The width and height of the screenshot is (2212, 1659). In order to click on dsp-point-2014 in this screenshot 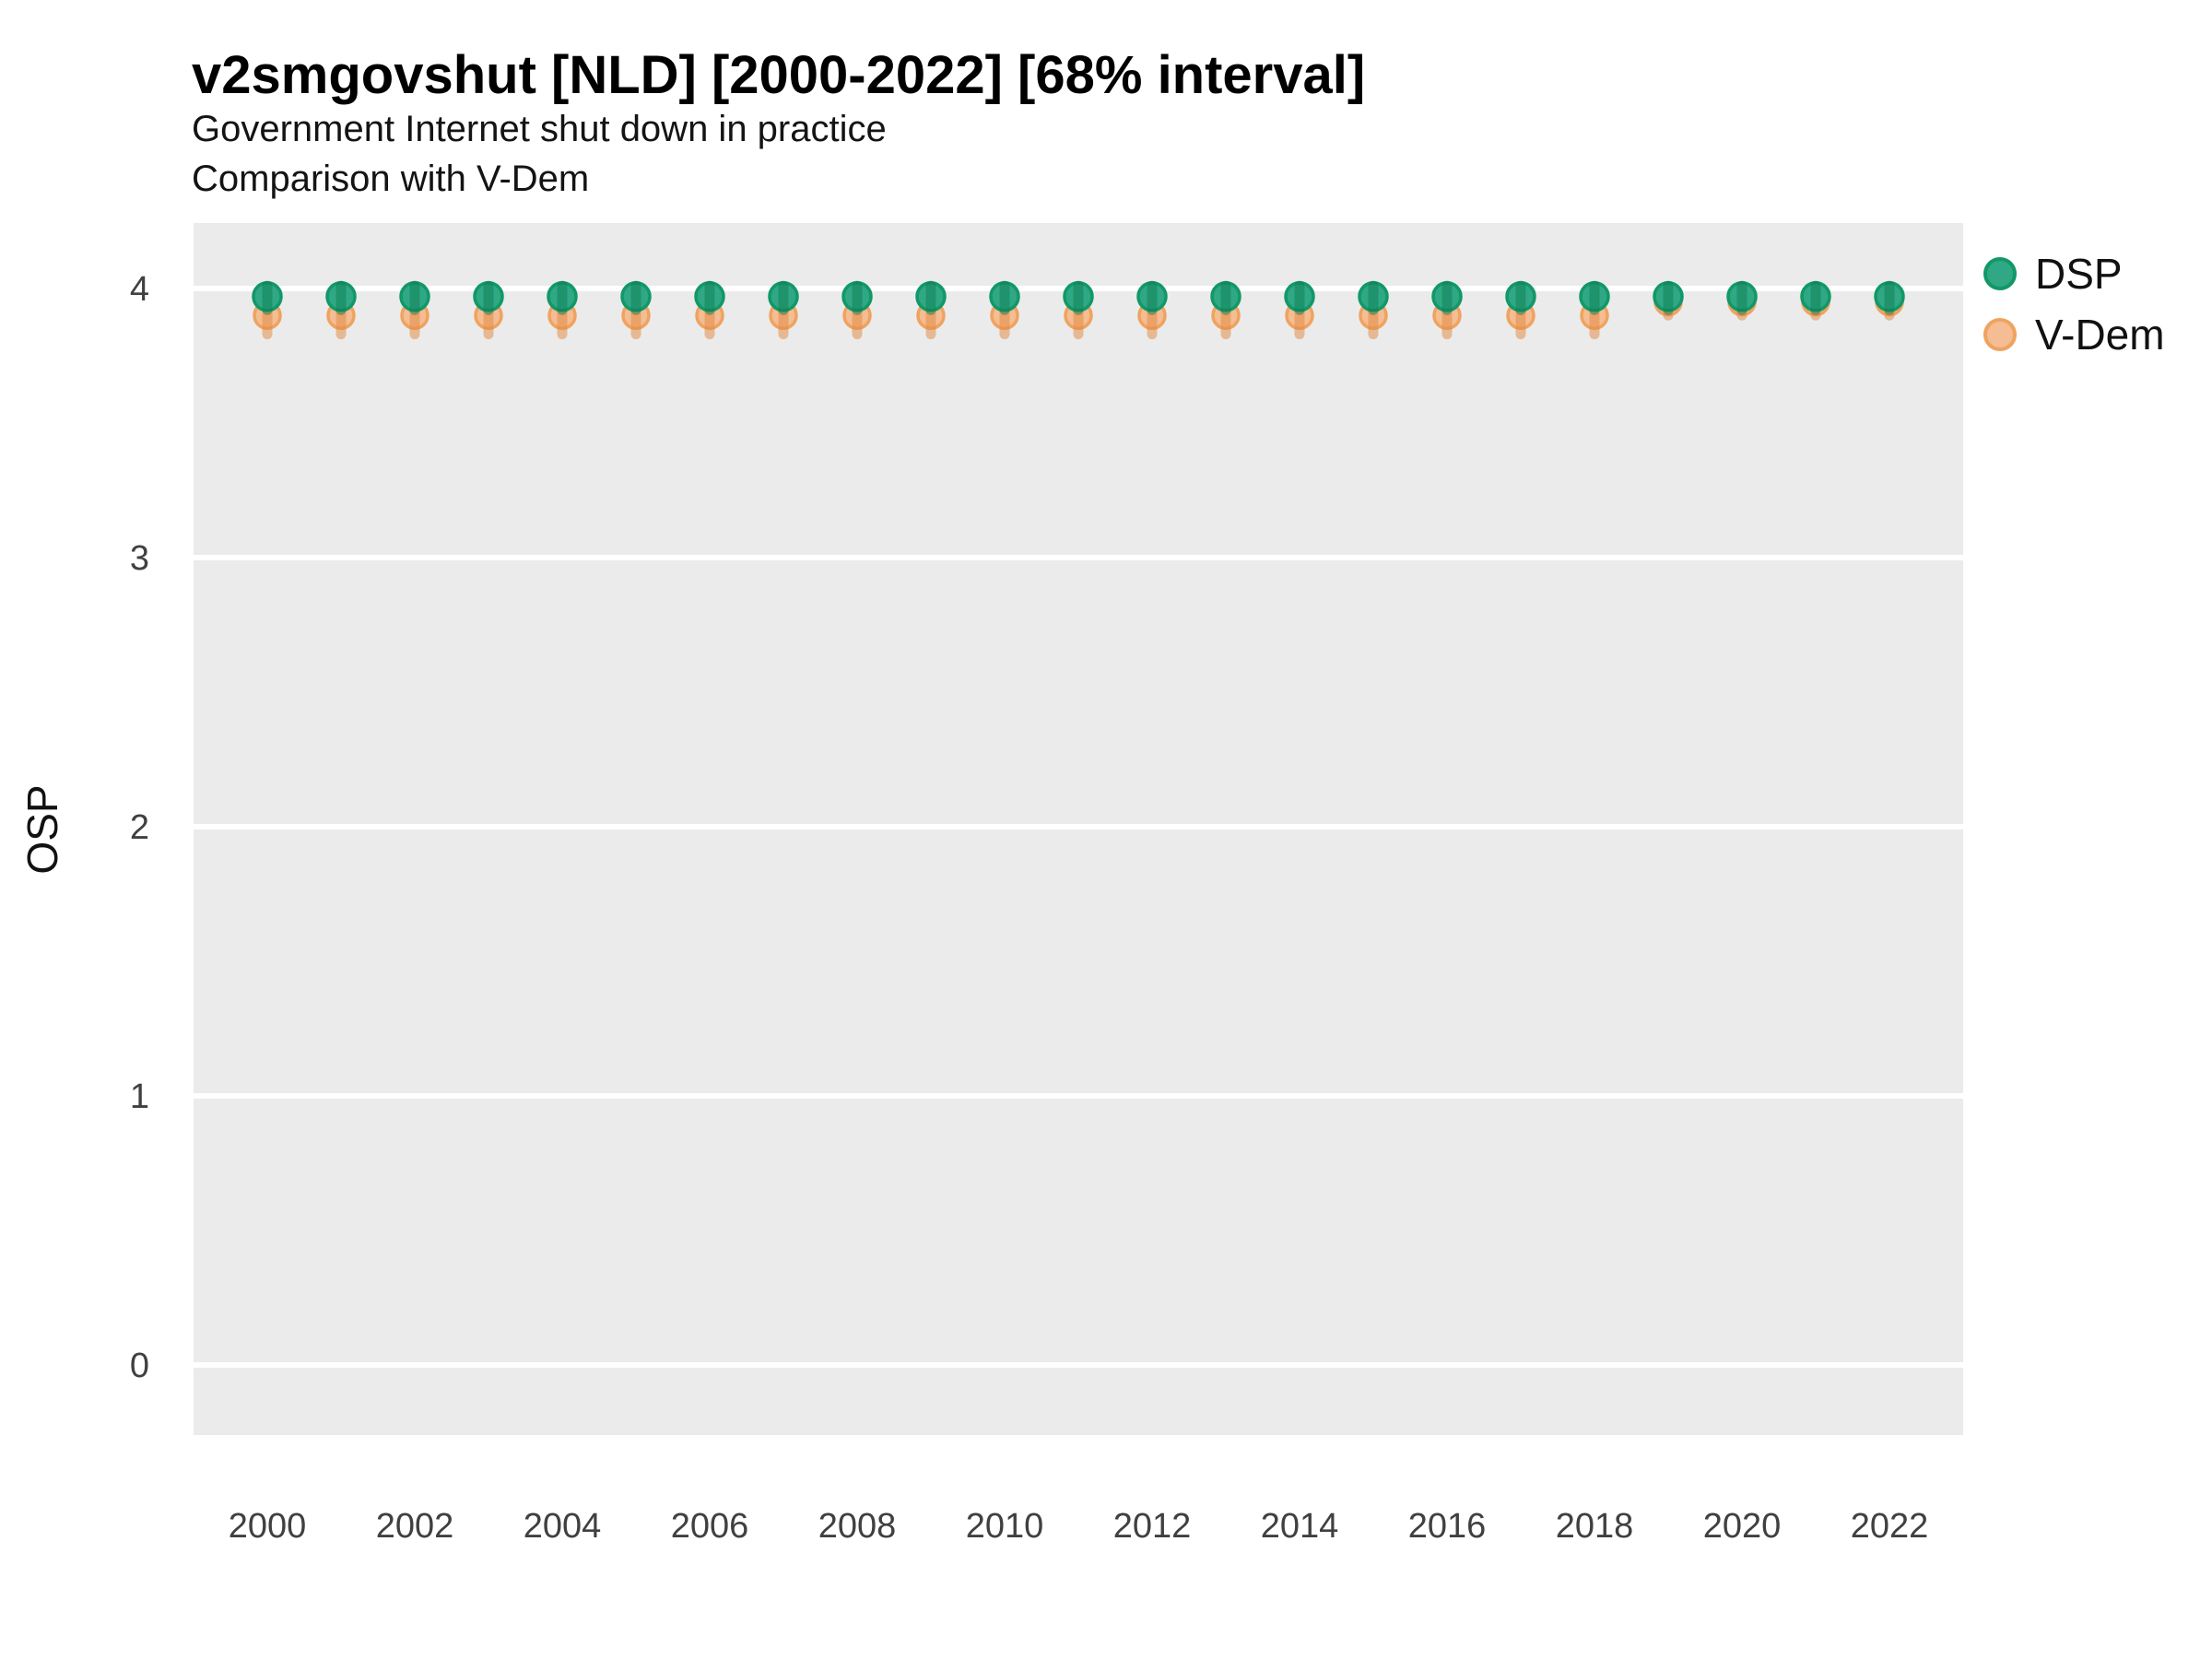, I will do `click(1299, 296)`.